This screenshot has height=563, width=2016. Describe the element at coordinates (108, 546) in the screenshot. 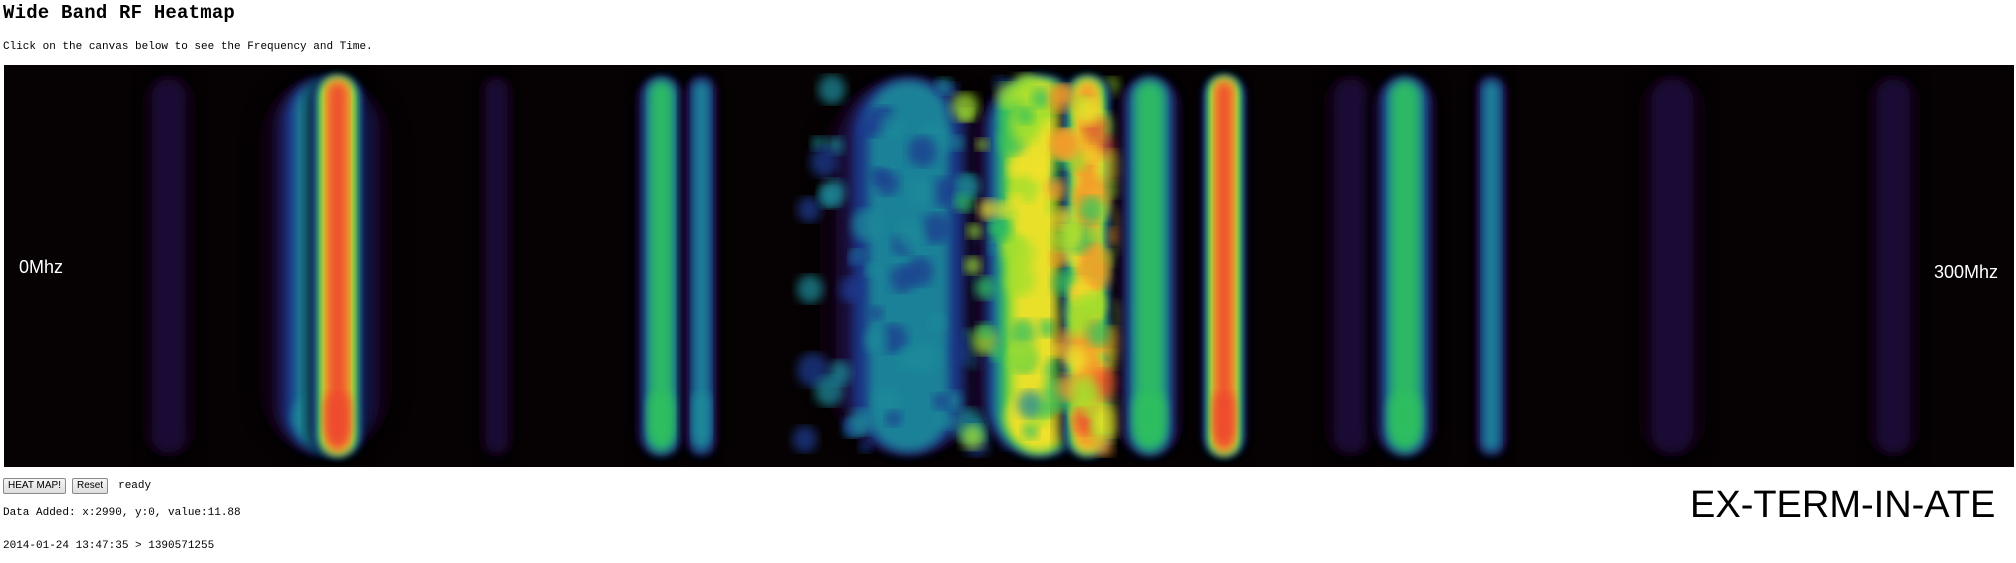

I see `timestamp-readout: 2014-01-24 13:47:35 > 1390571255` at that location.